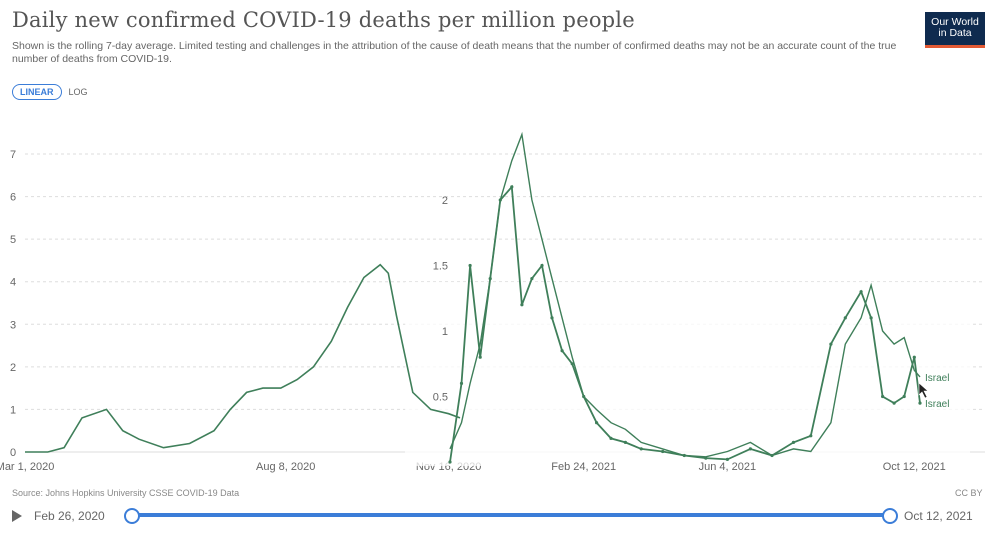 This screenshot has width=996, height=542. Describe the element at coordinates (17, 516) in the screenshot. I see `play-icon` at that location.